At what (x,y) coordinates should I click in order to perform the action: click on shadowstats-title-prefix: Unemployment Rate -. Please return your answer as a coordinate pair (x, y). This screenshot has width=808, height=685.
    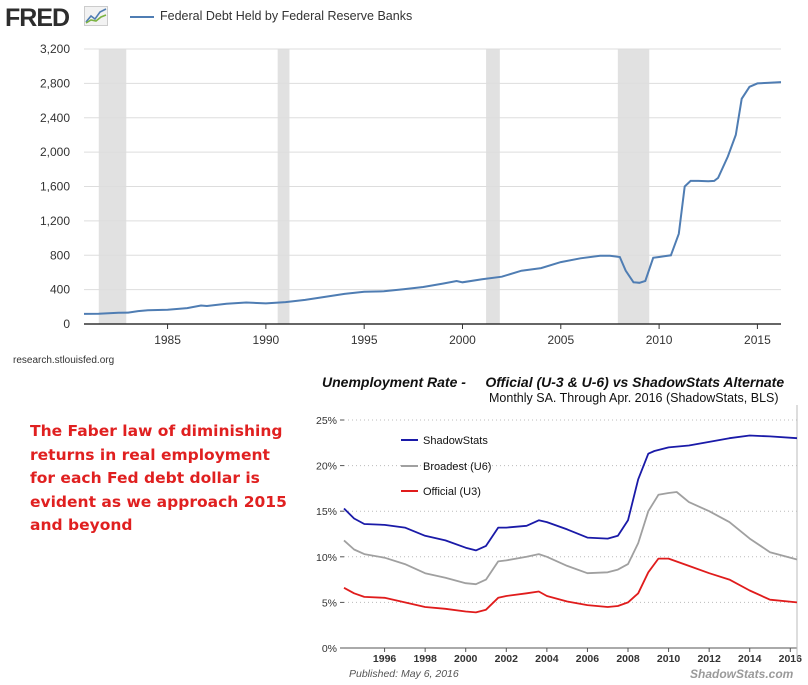
    Looking at the image, I should click on (394, 382).